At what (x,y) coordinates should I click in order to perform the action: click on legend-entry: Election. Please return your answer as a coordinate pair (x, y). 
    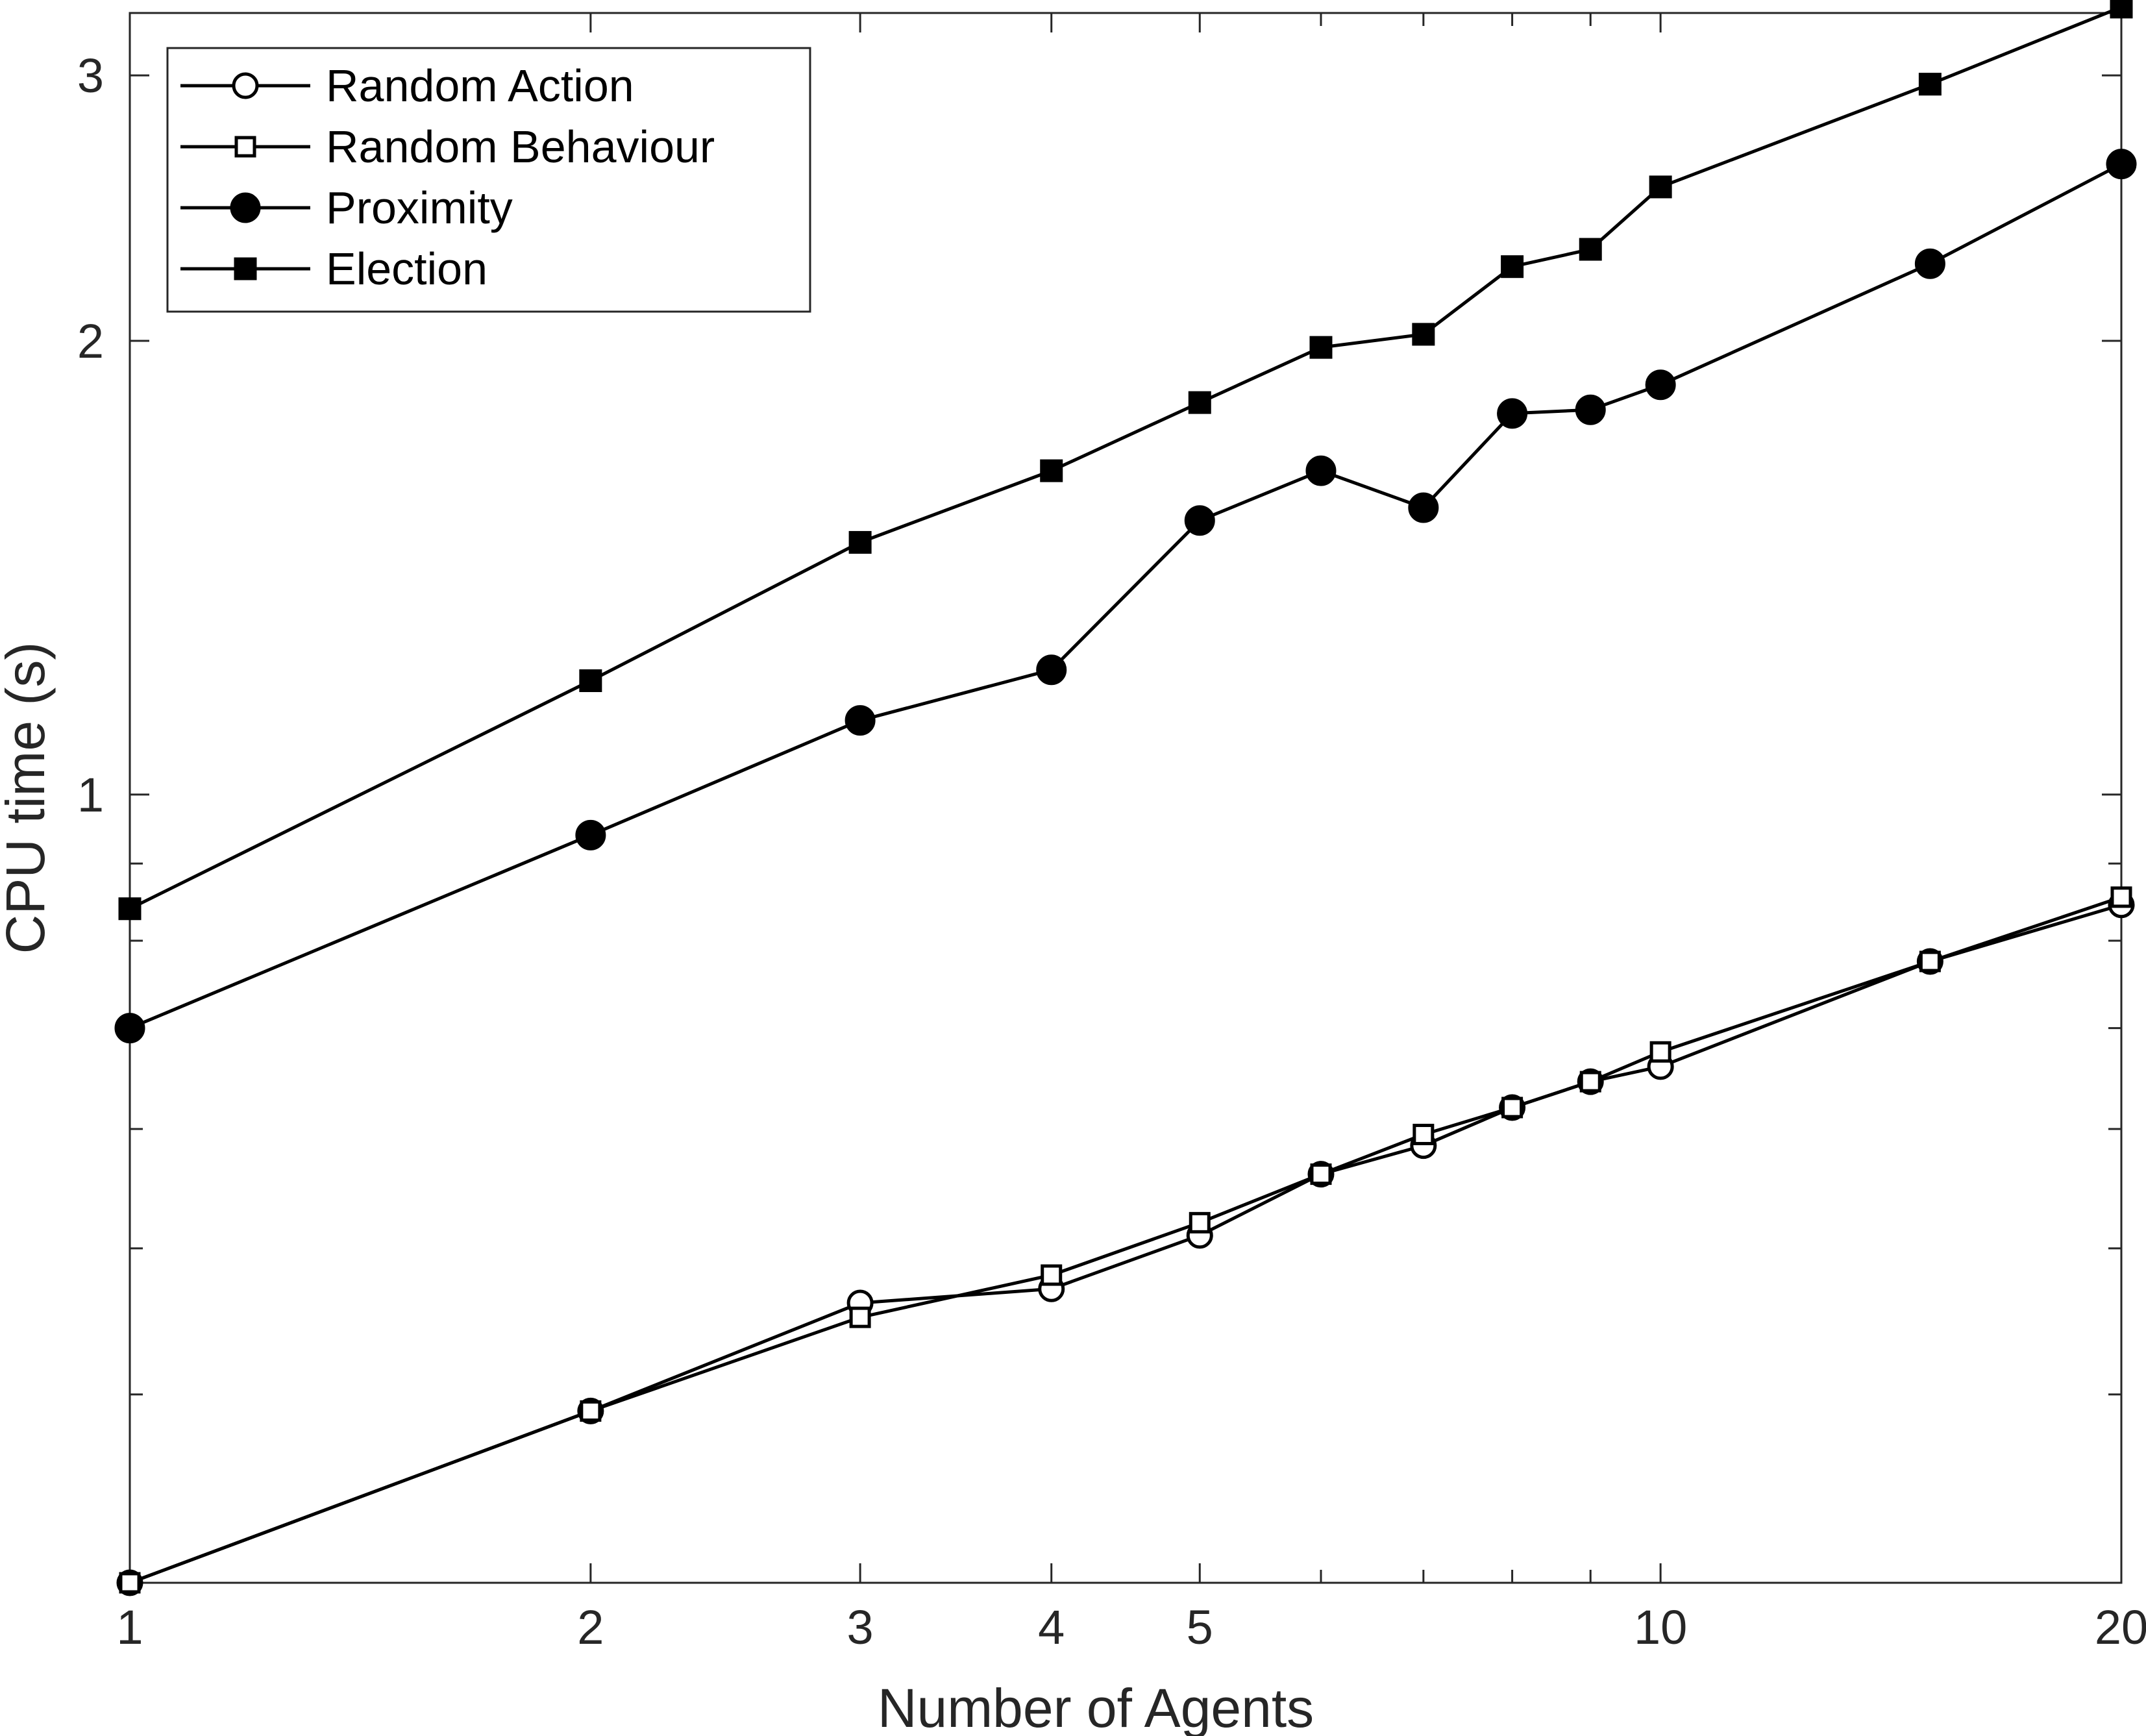
    Looking at the image, I should click on (334, 268).